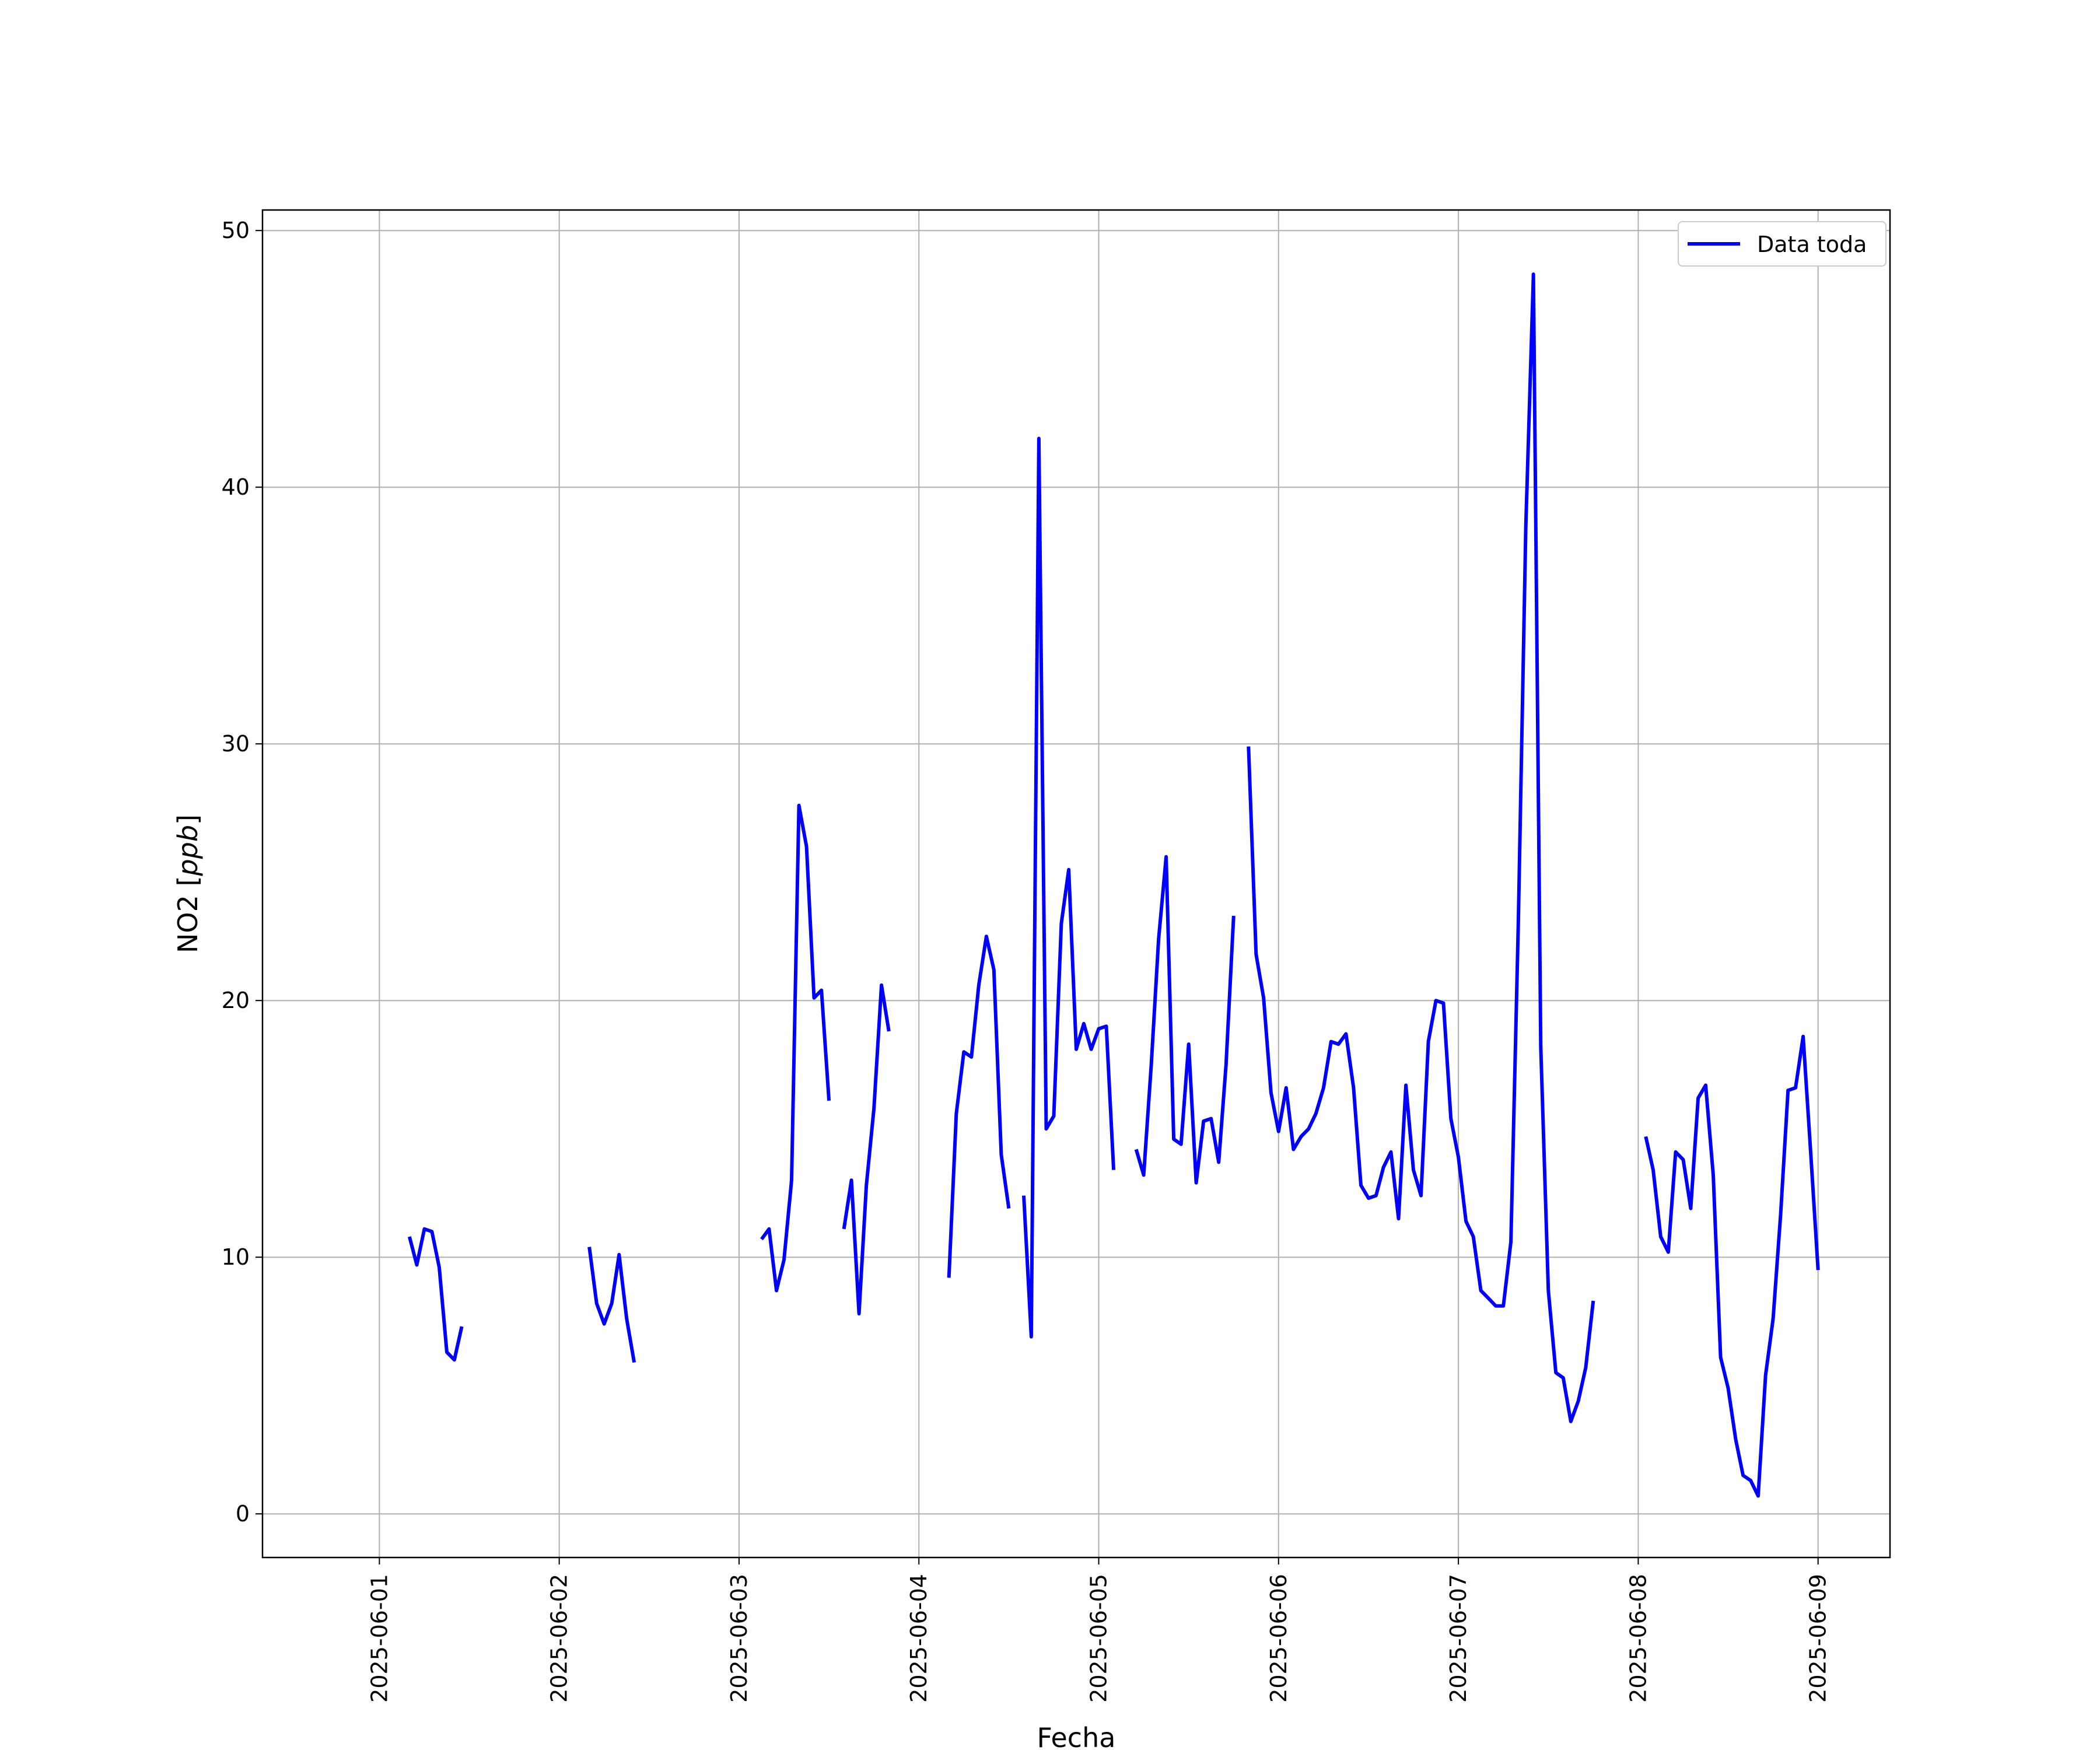 The height and width of the screenshot is (1750, 2100). I want to click on y-axis-label-close: ], so click(188, 820).